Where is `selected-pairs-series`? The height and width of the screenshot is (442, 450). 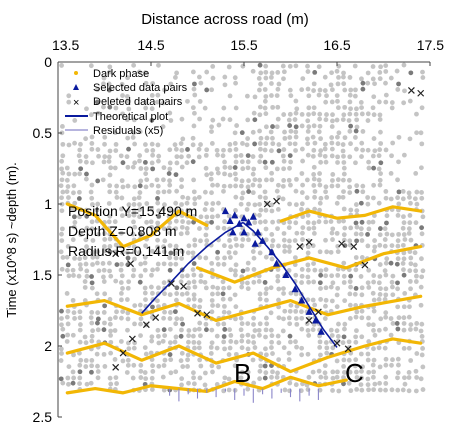 selected-pairs-series is located at coordinates (273, 271).